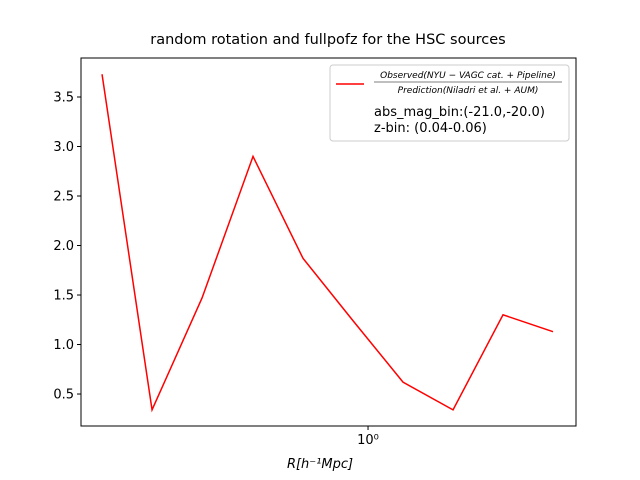 The width and height of the screenshot is (640, 480). I want to click on x-axis-label: R[h⁻¹Mpc], so click(320, 464).